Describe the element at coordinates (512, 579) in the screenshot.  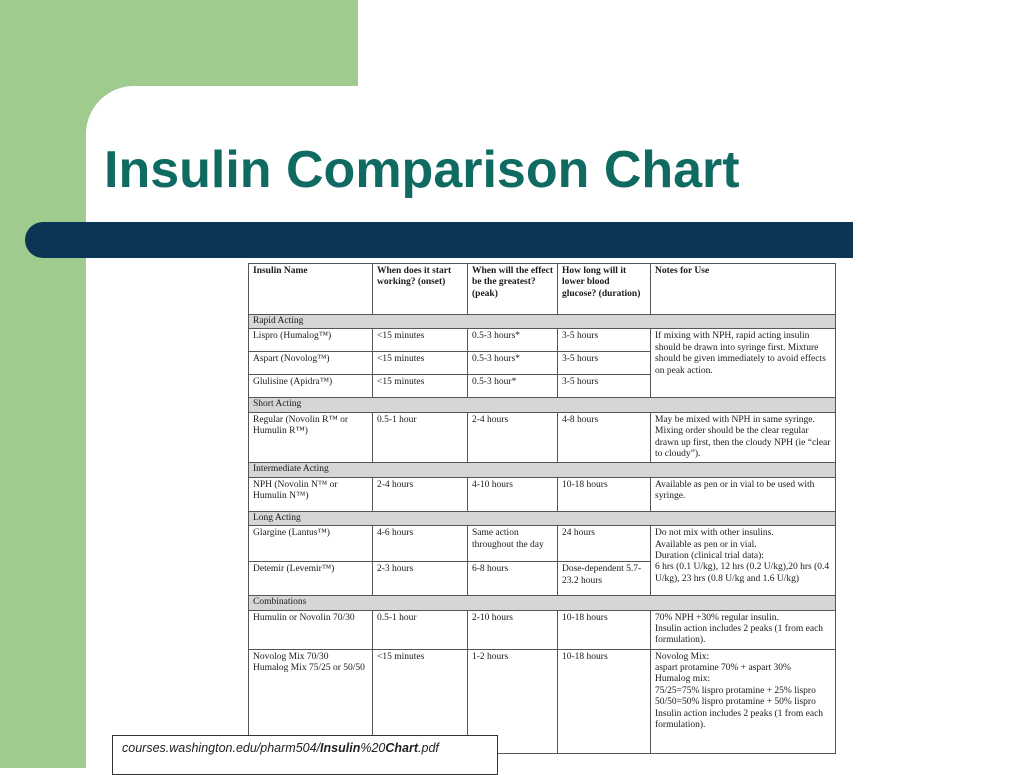
I see `peak-cell: 6-8 hours` at that location.